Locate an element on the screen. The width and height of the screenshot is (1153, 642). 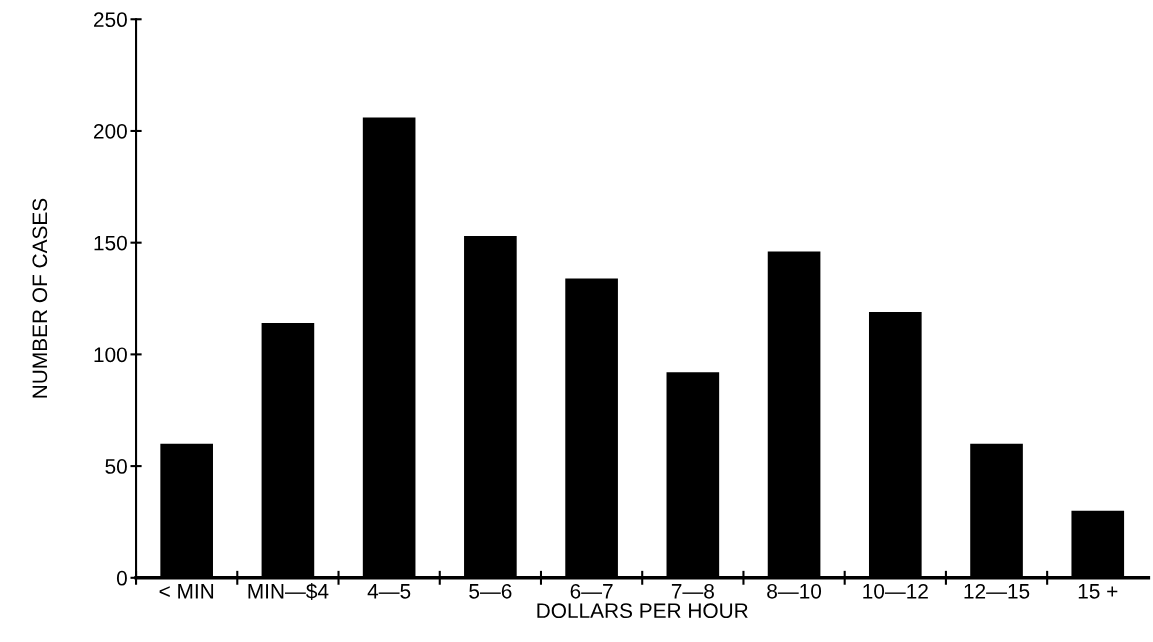
x-tick-label: 10—12 is located at coordinates (895, 591).